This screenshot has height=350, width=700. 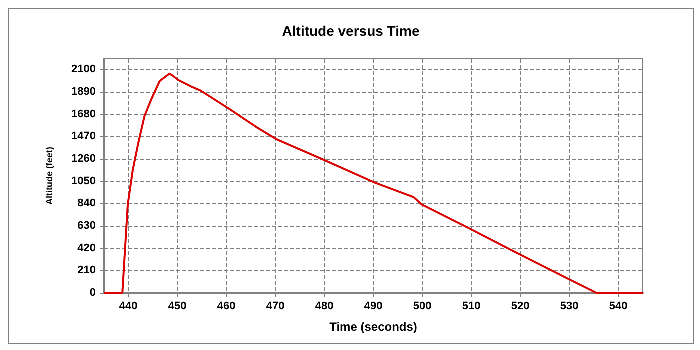 What do you see at coordinates (275, 306) in the screenshot?
I see `x-tick-label: 470` at bounding box center [275, 306].